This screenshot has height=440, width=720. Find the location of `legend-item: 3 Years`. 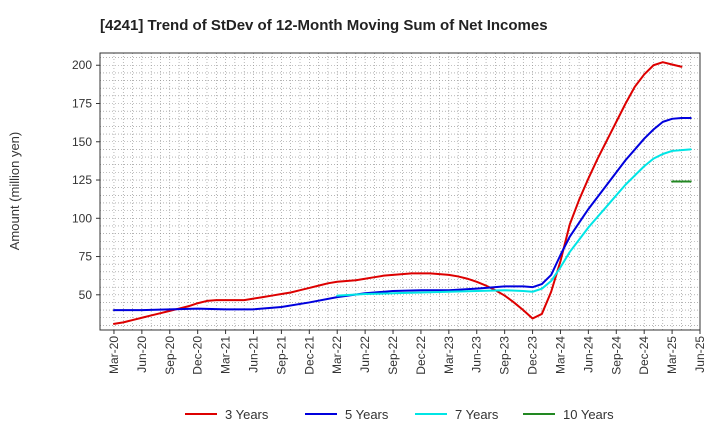

legend-item: 3 Years is located at coordinates (227, 414).